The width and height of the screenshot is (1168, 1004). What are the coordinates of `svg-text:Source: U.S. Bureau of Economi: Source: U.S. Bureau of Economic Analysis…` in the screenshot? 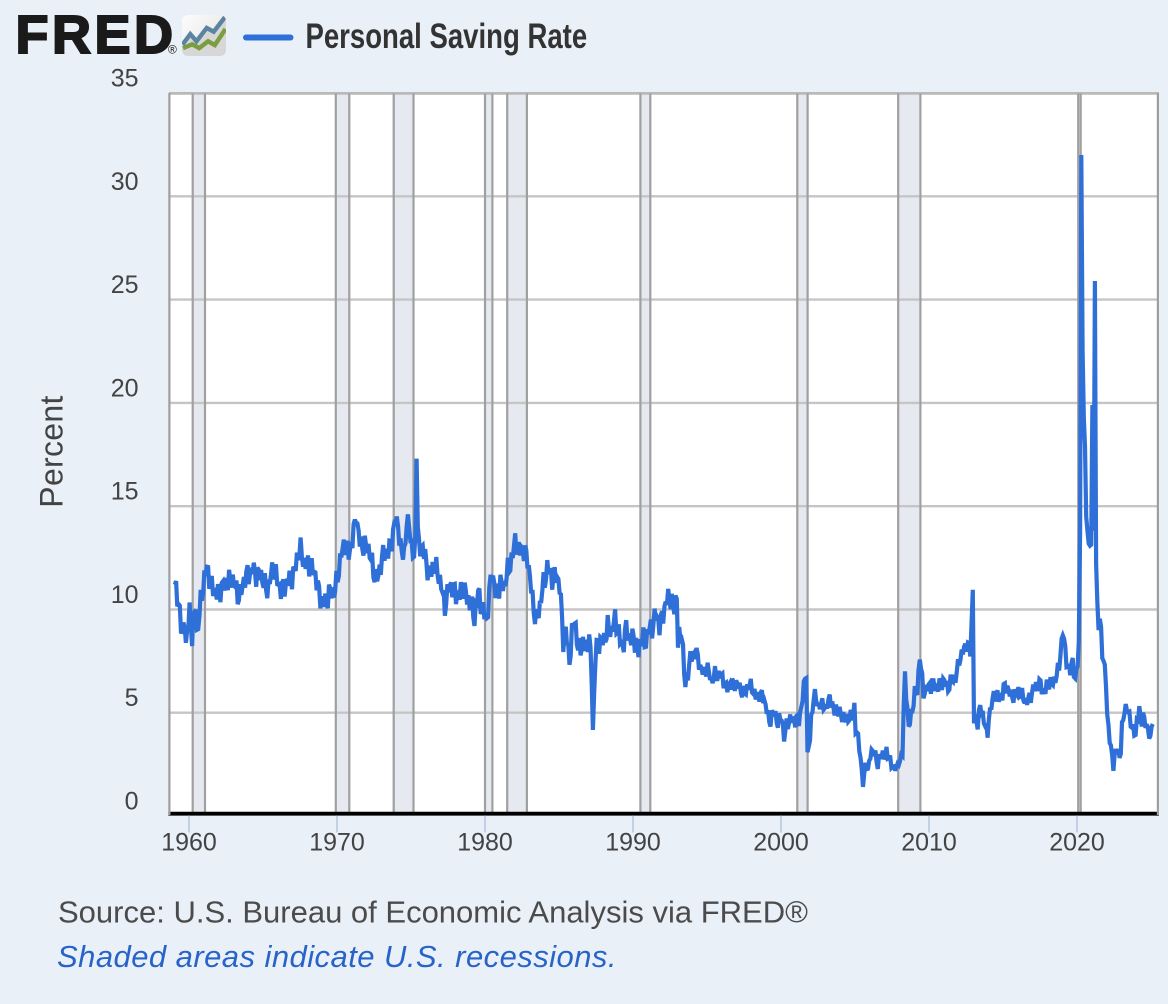 It's located at (433, 912).